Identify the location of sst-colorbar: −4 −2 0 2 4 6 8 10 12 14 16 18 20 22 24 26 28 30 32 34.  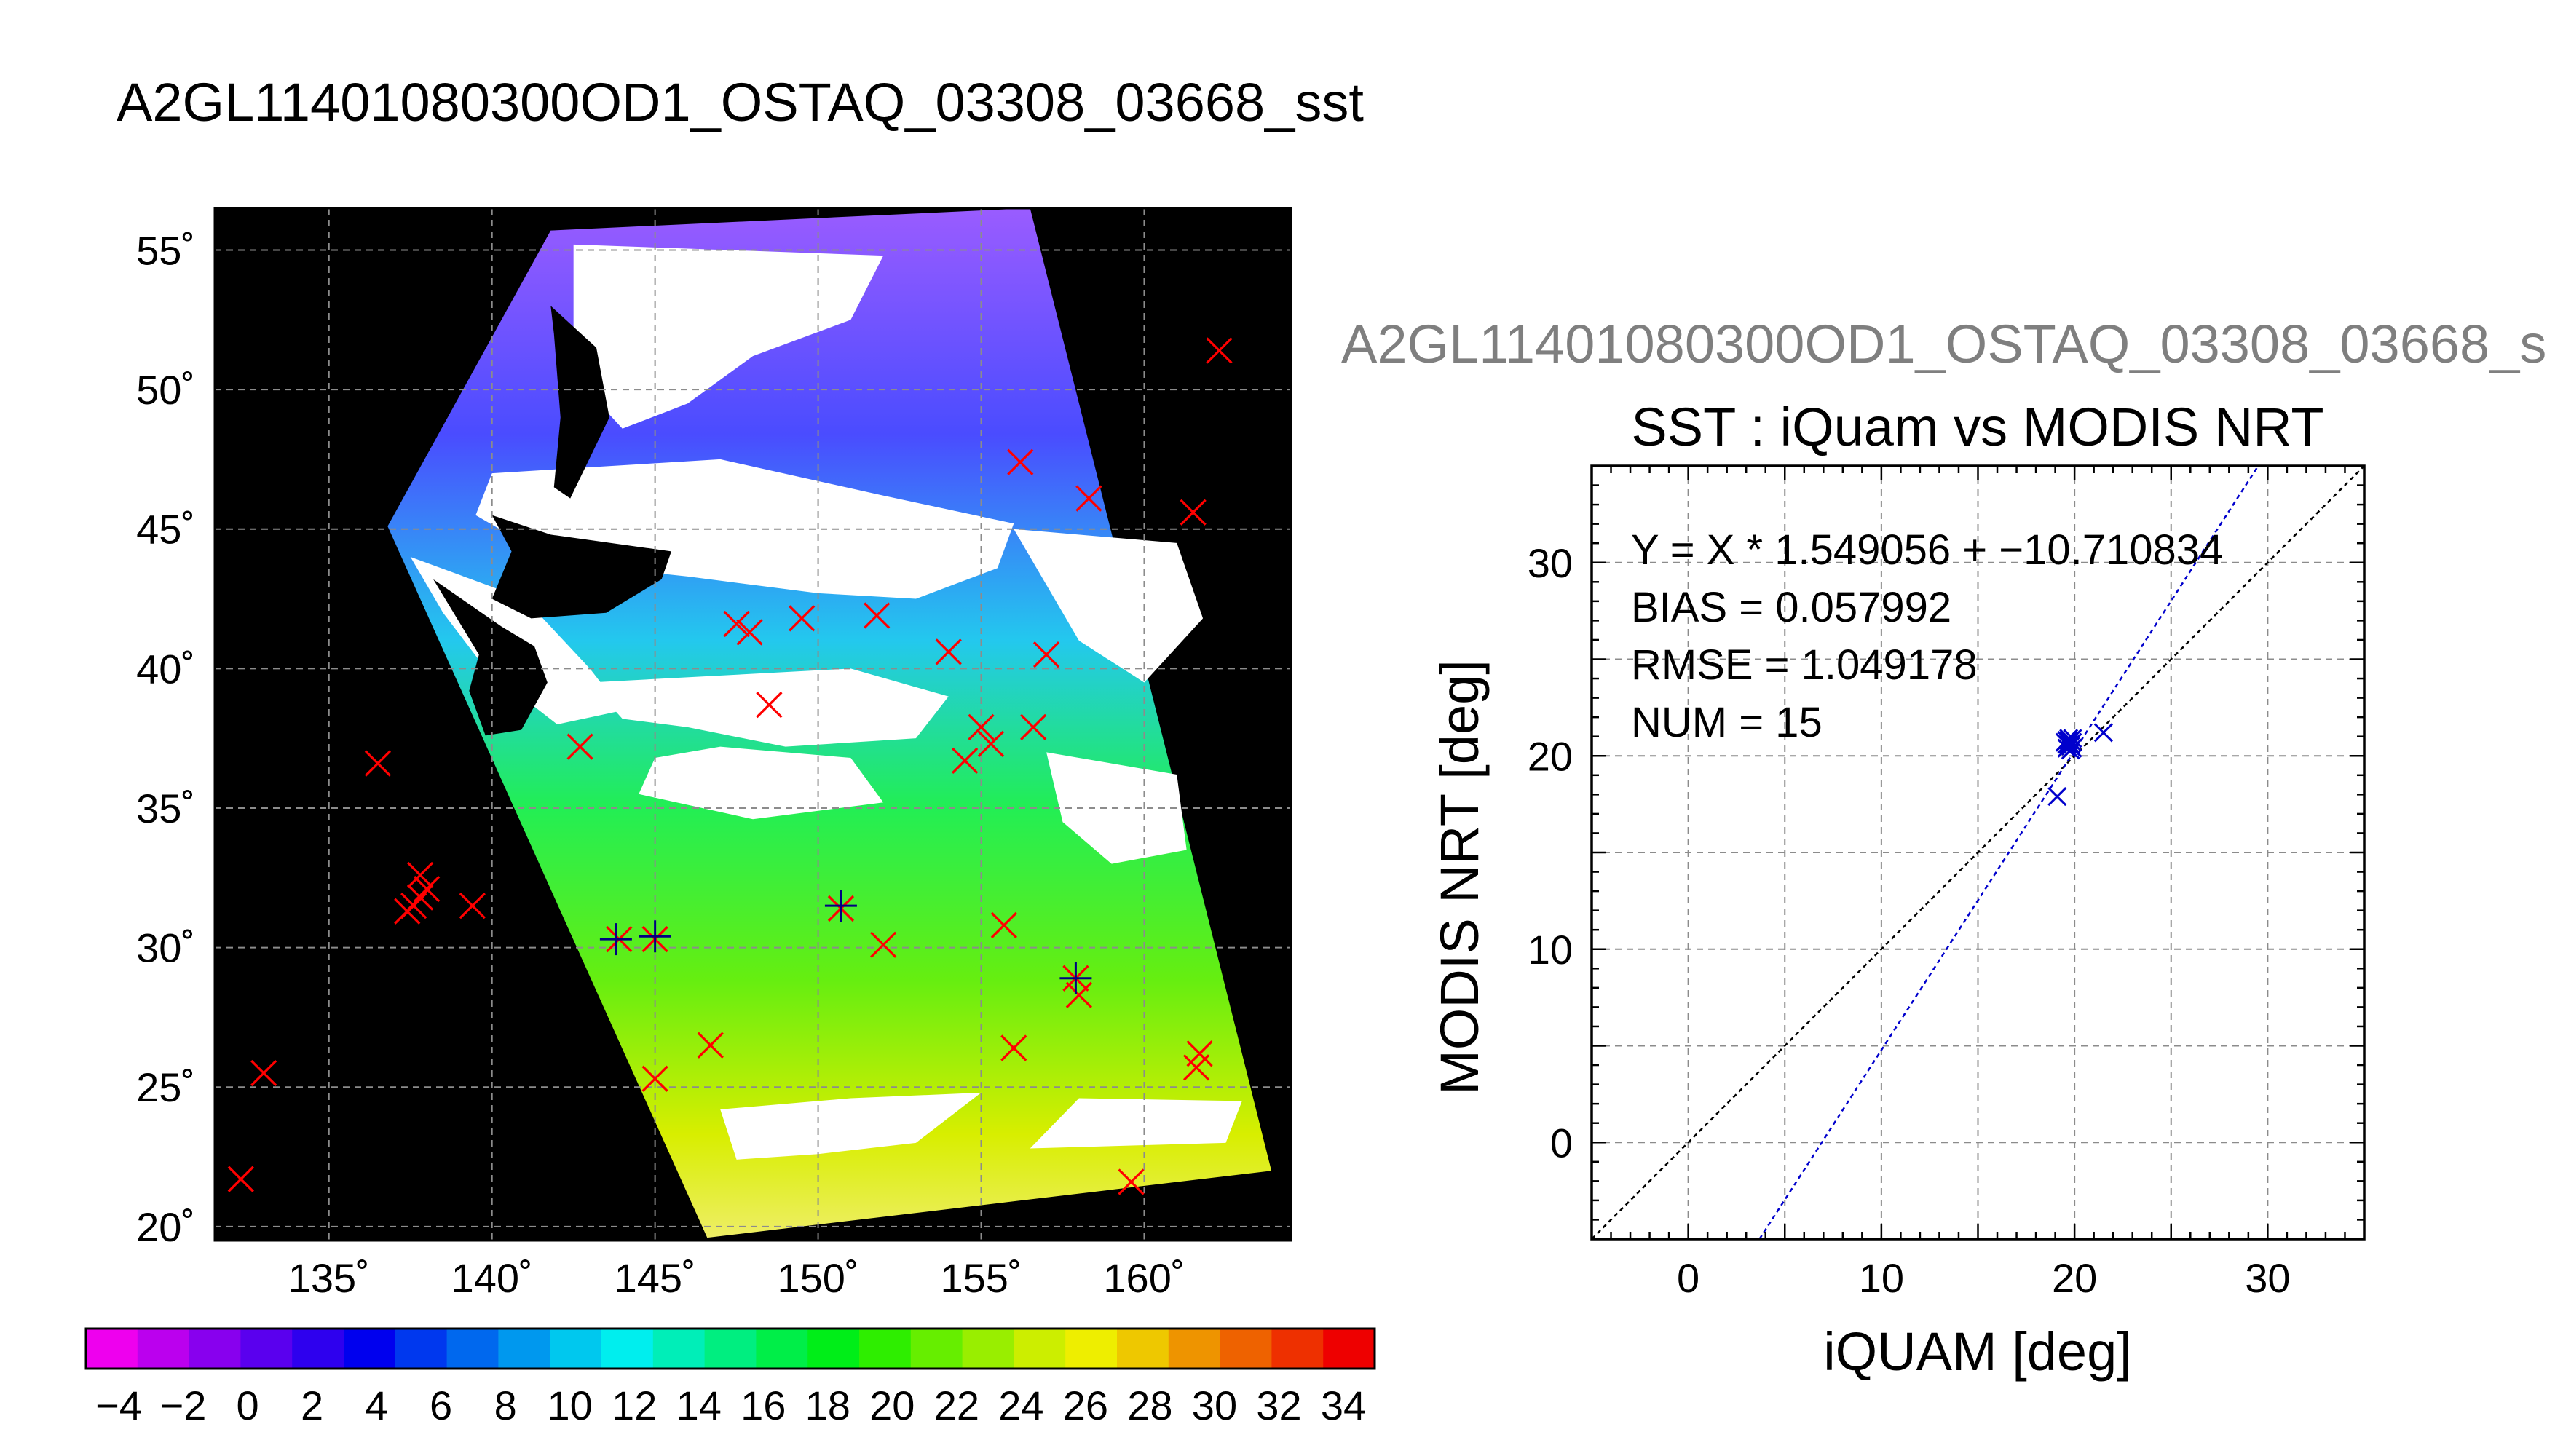
(730, 1377).